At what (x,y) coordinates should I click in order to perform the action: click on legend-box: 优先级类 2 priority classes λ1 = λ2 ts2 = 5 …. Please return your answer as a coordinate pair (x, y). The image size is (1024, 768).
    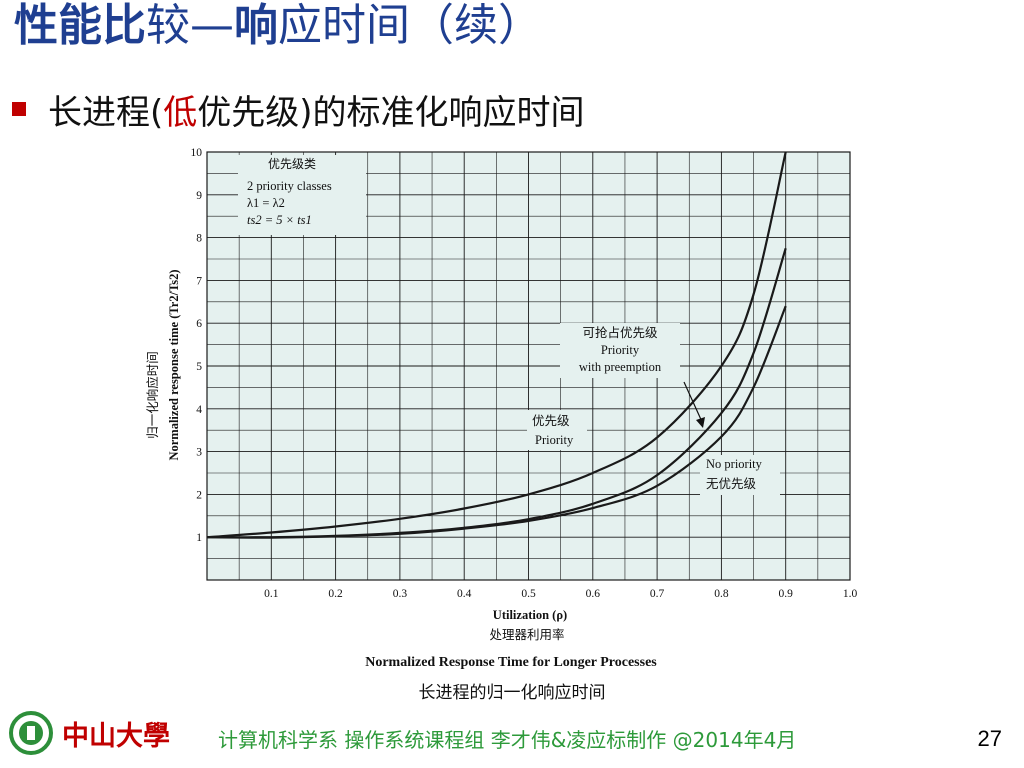
    Looking at the image, I should click on (302, 195).